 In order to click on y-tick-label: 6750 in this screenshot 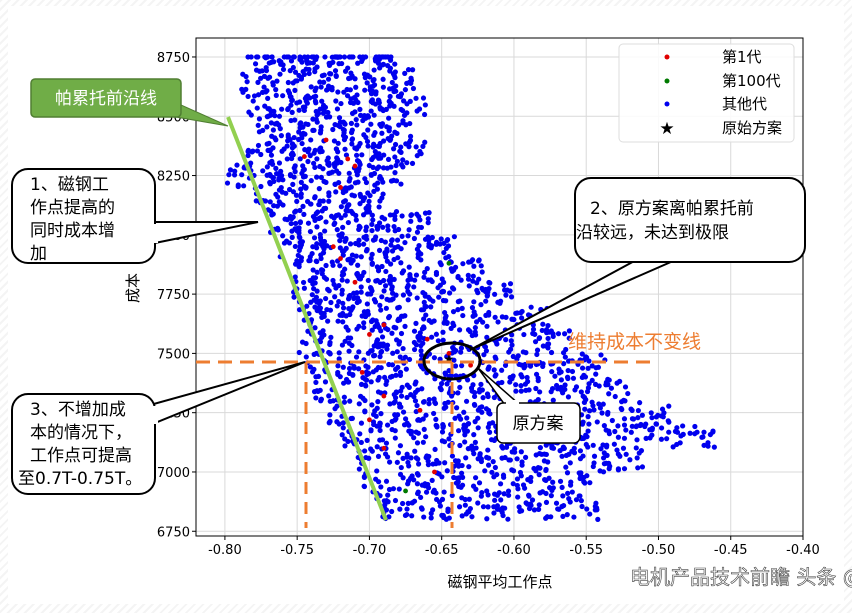, I will do `click(173, 532)`.